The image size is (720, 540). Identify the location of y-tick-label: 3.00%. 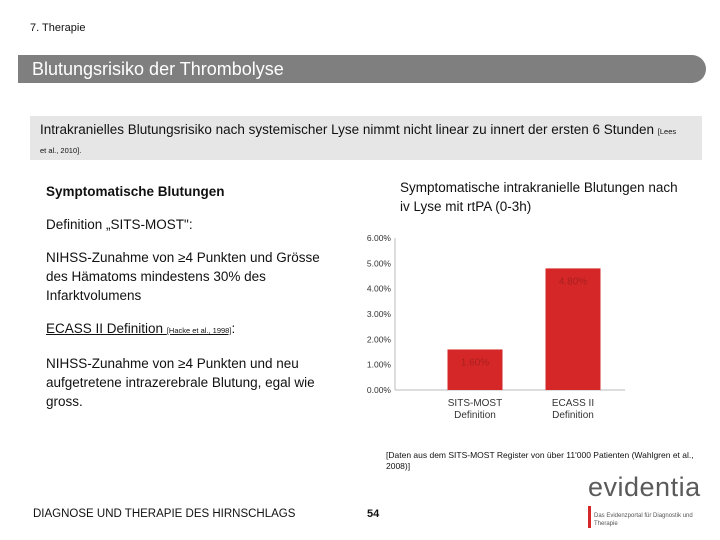
(379, 314).